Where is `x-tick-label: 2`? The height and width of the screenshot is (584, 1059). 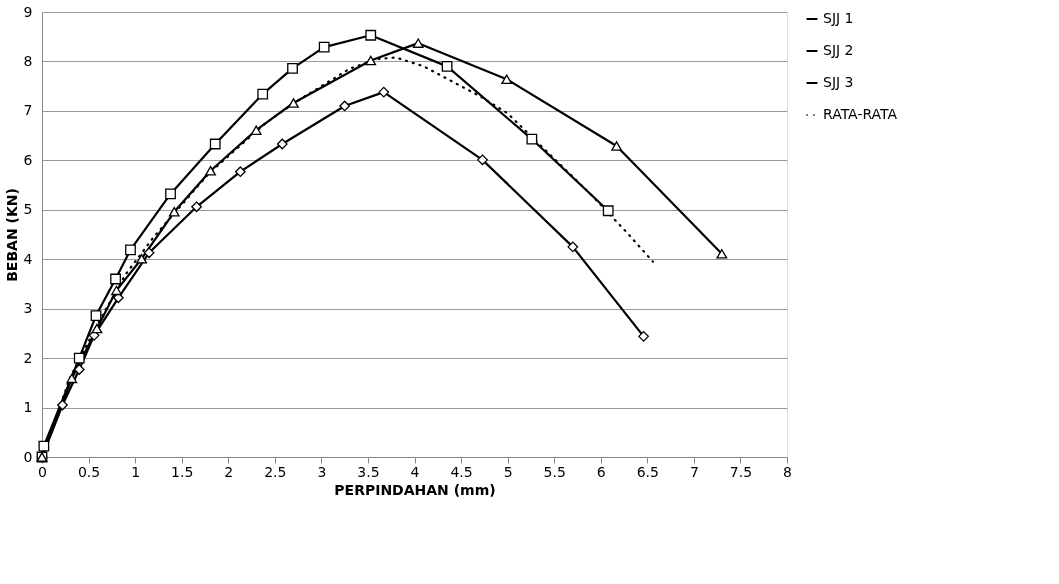
x-tick-label: 2 is located at coordinates (229, 471).